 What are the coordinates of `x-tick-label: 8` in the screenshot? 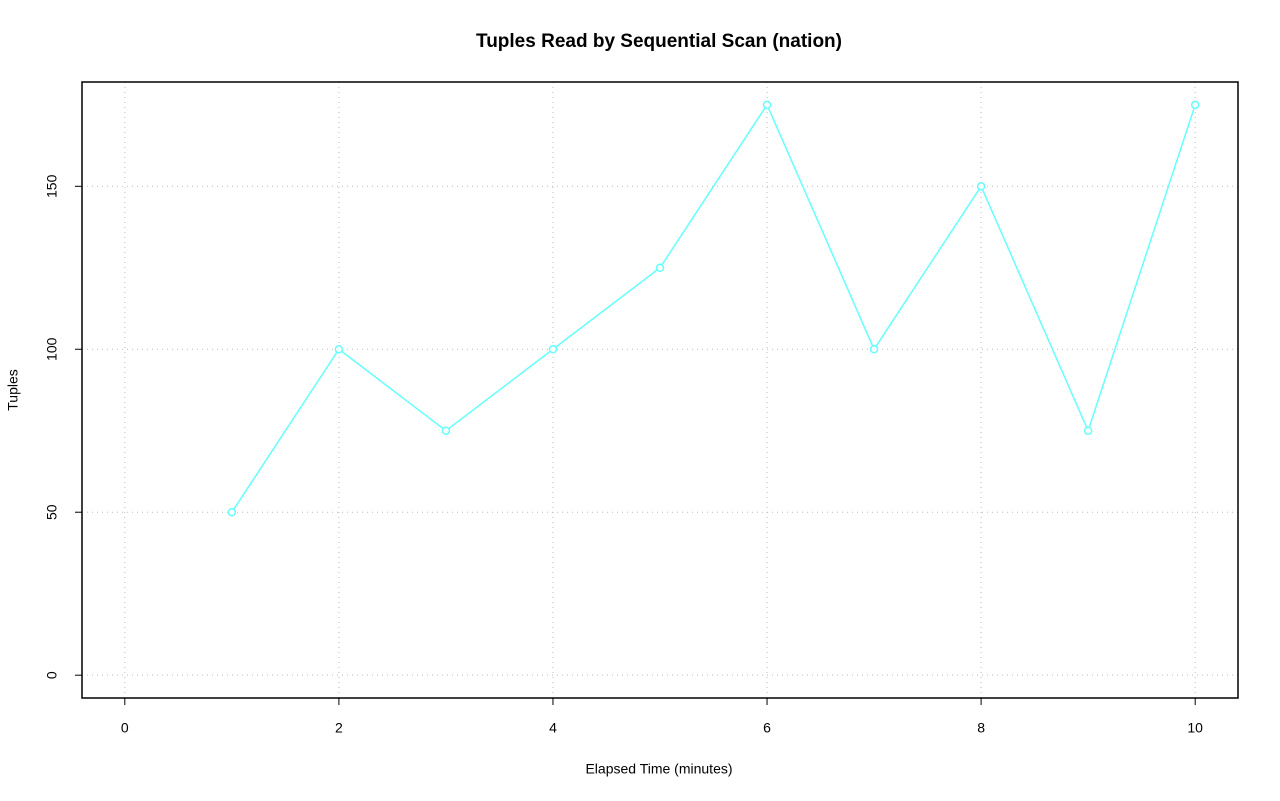 It's located at (981, 728).